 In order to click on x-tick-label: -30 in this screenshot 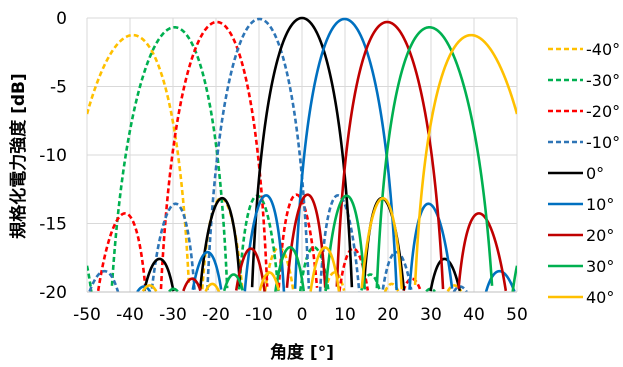, I will do `click(173, 315)`.